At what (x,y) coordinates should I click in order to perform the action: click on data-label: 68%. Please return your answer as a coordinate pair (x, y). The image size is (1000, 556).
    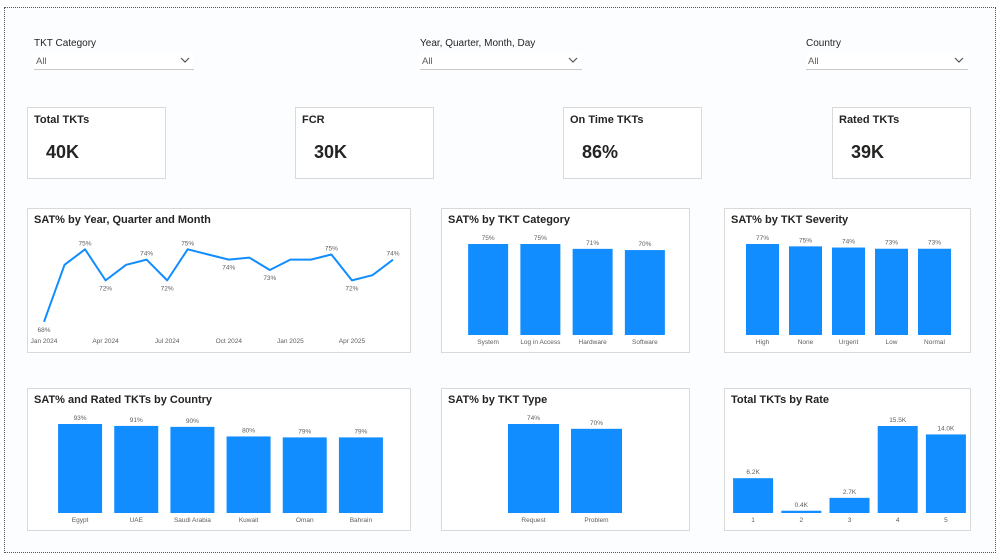
    Looking at the image, I should click on (43, 330).